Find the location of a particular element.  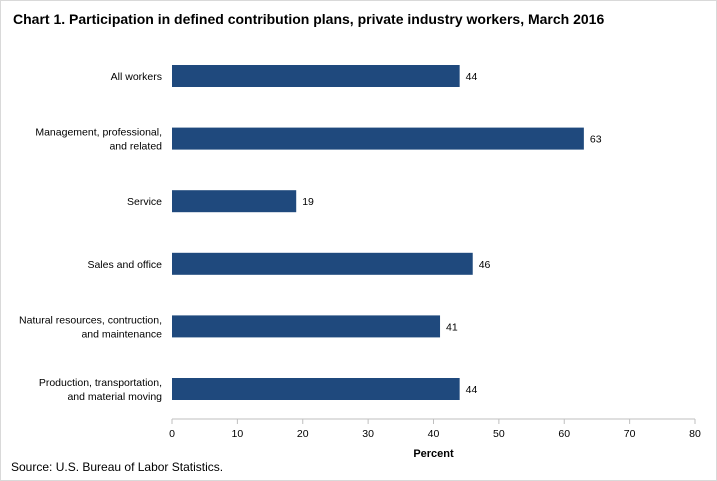

x-tick-label: 60 is located at coordinates (564, 434).